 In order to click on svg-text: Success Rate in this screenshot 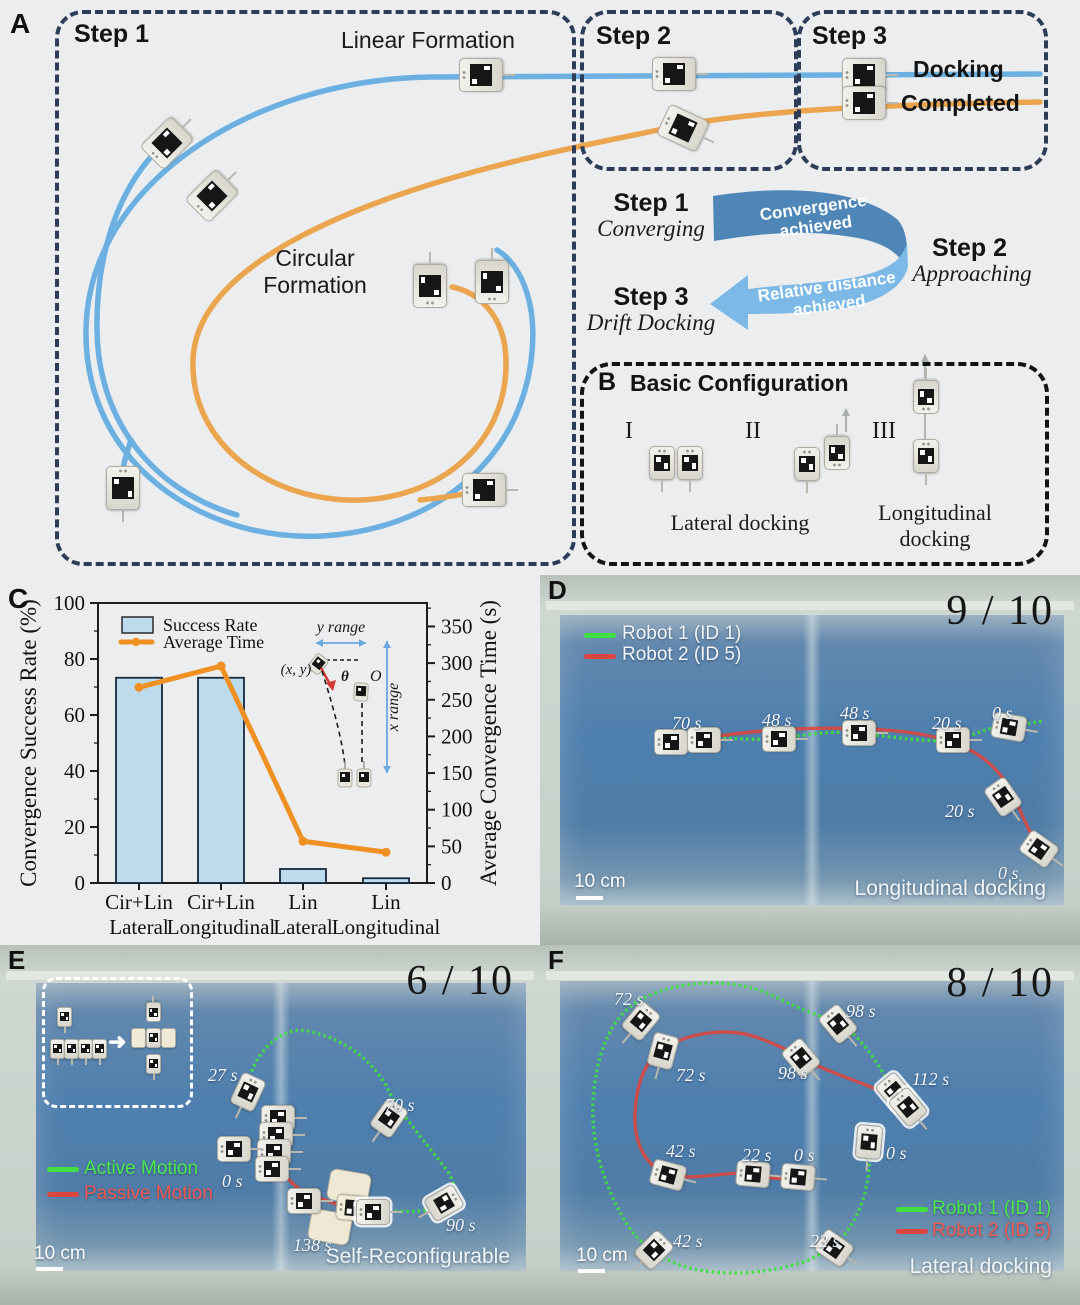, I will do `click(210, 625)`.